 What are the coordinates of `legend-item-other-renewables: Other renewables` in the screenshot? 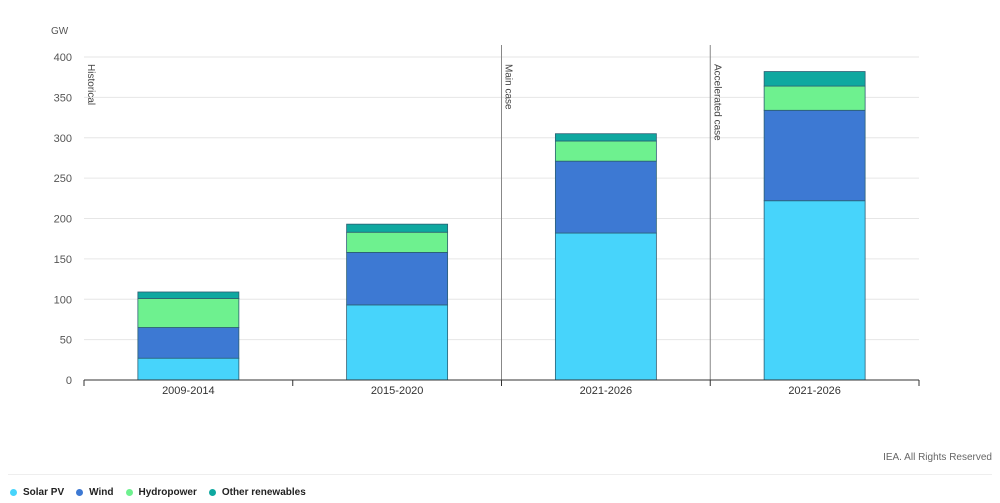 It's located at (257, 492).